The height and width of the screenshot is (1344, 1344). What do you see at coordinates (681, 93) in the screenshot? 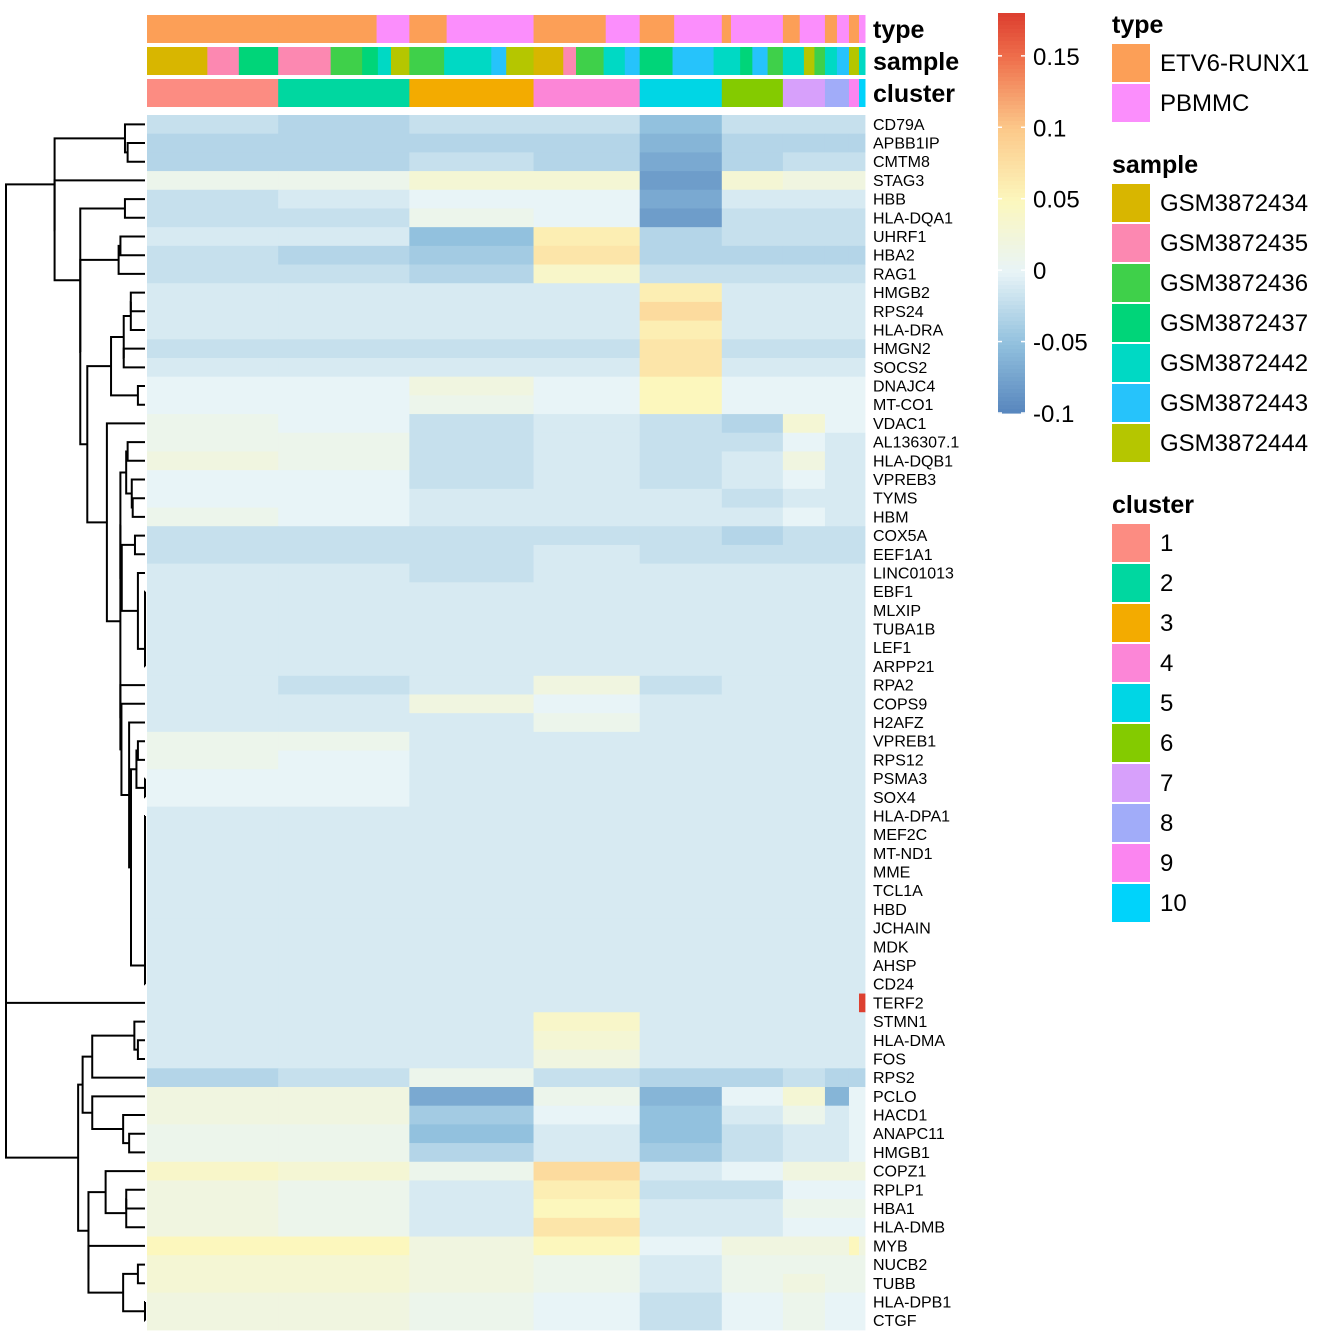
I see `cluster-annotation-segment` at bounding box center [681, 93].